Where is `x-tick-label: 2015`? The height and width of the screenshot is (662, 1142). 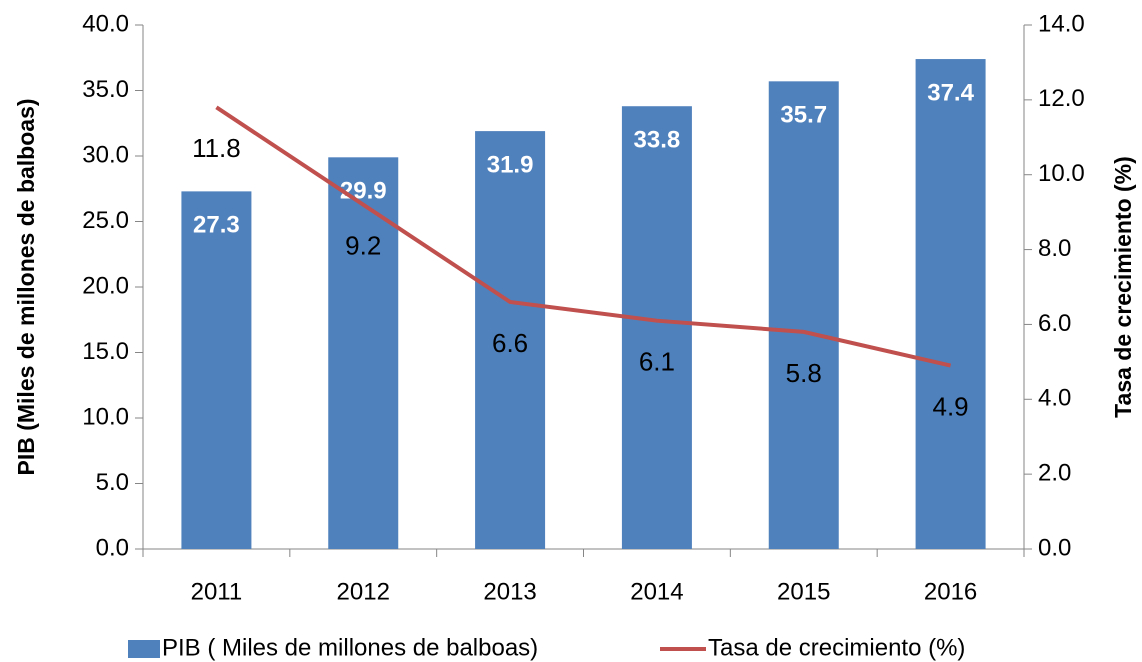 x-tick-label: 2015 is located at coordinates (803, 591).